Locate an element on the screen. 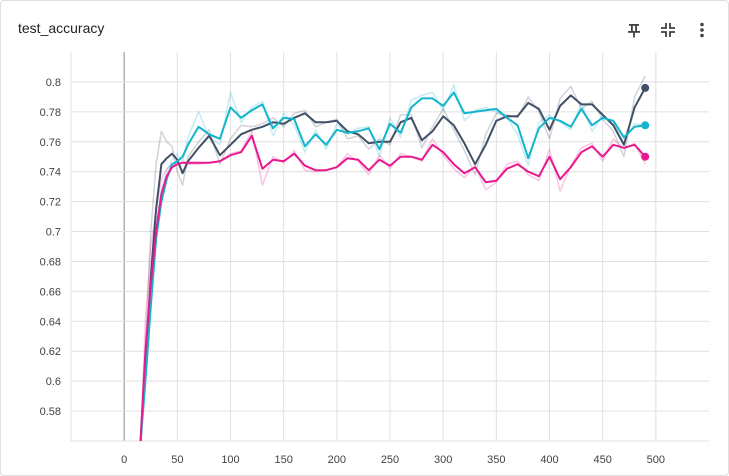 This screenshot has width=729, height=476. more-vert-icon is located at coordinates (702, 30).